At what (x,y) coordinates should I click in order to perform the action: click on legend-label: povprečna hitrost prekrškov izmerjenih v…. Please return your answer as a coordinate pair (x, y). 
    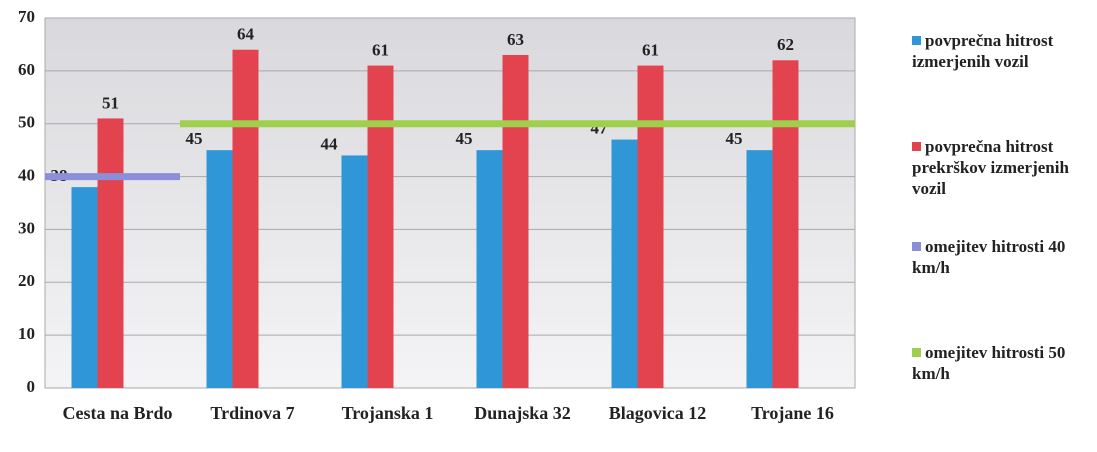
    Looking at the image, I should click on (990, 167).